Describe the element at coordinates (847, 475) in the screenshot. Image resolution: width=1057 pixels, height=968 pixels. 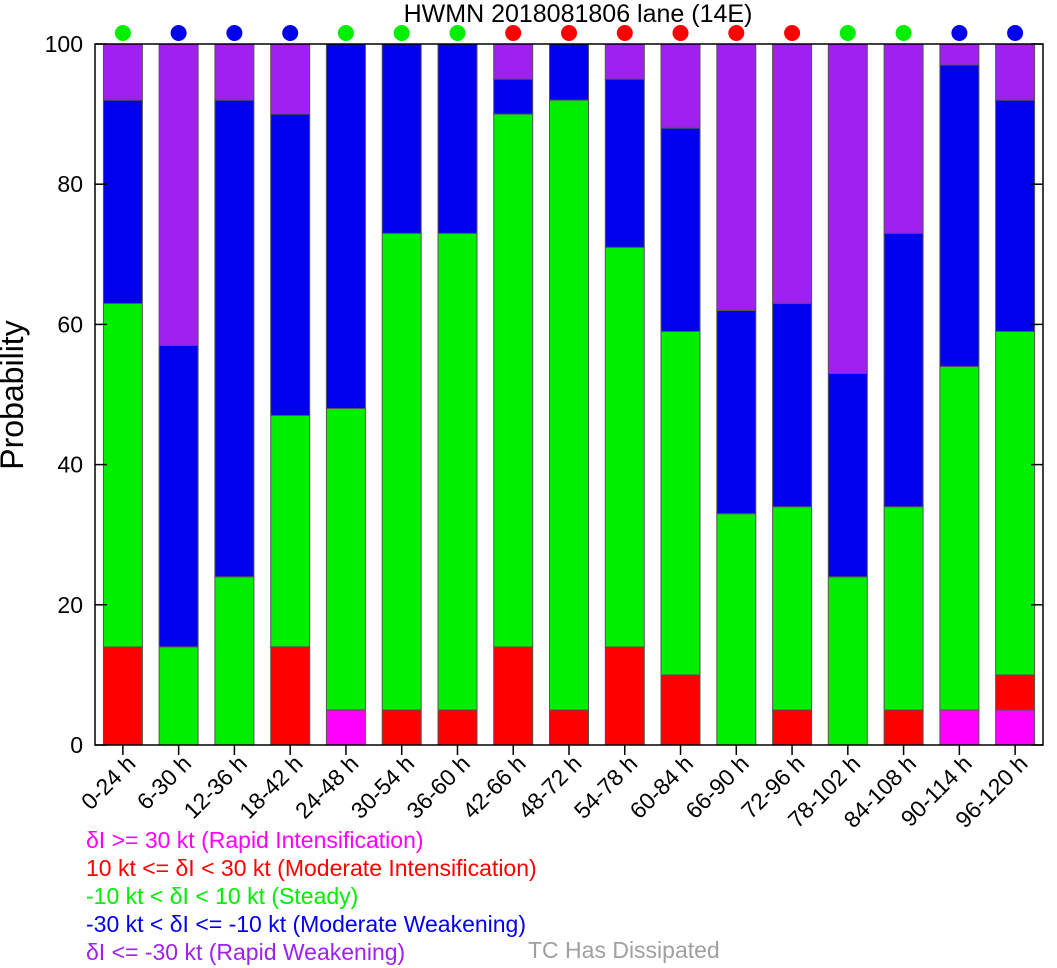
I see `bar-segment-moderate-weakening-78-102h` at that location.